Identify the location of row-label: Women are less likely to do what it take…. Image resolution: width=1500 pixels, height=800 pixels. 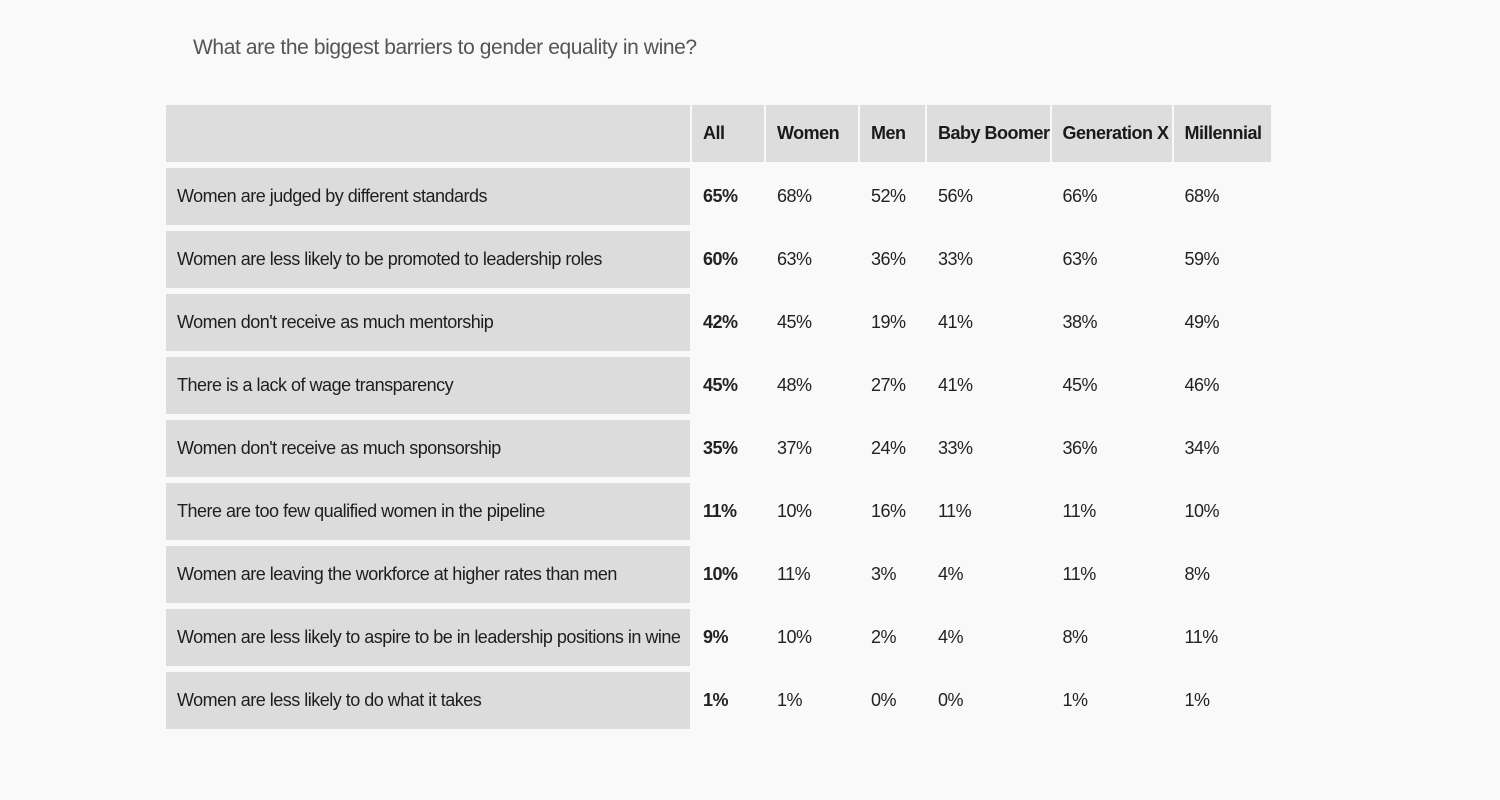
(428, 700).